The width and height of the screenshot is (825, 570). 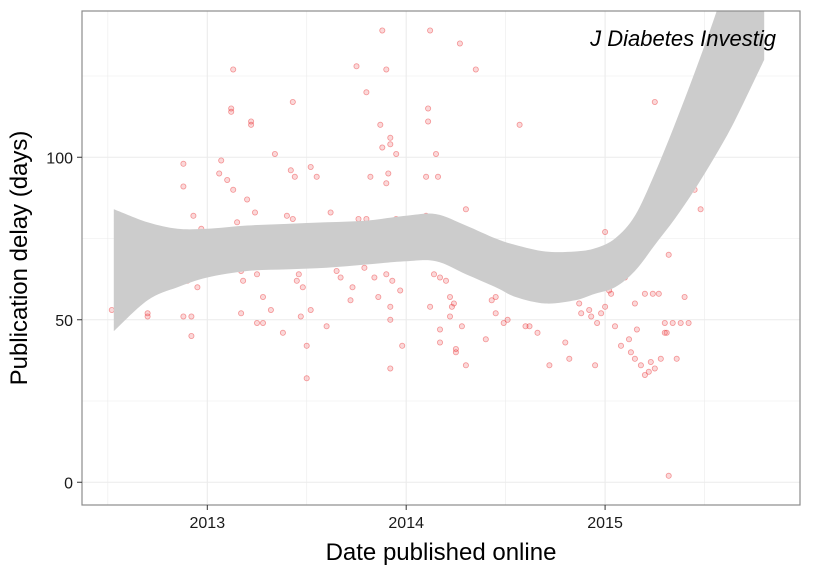 I want to click on x-axis: 2013 2014 2015, so click(x=406, y=518).